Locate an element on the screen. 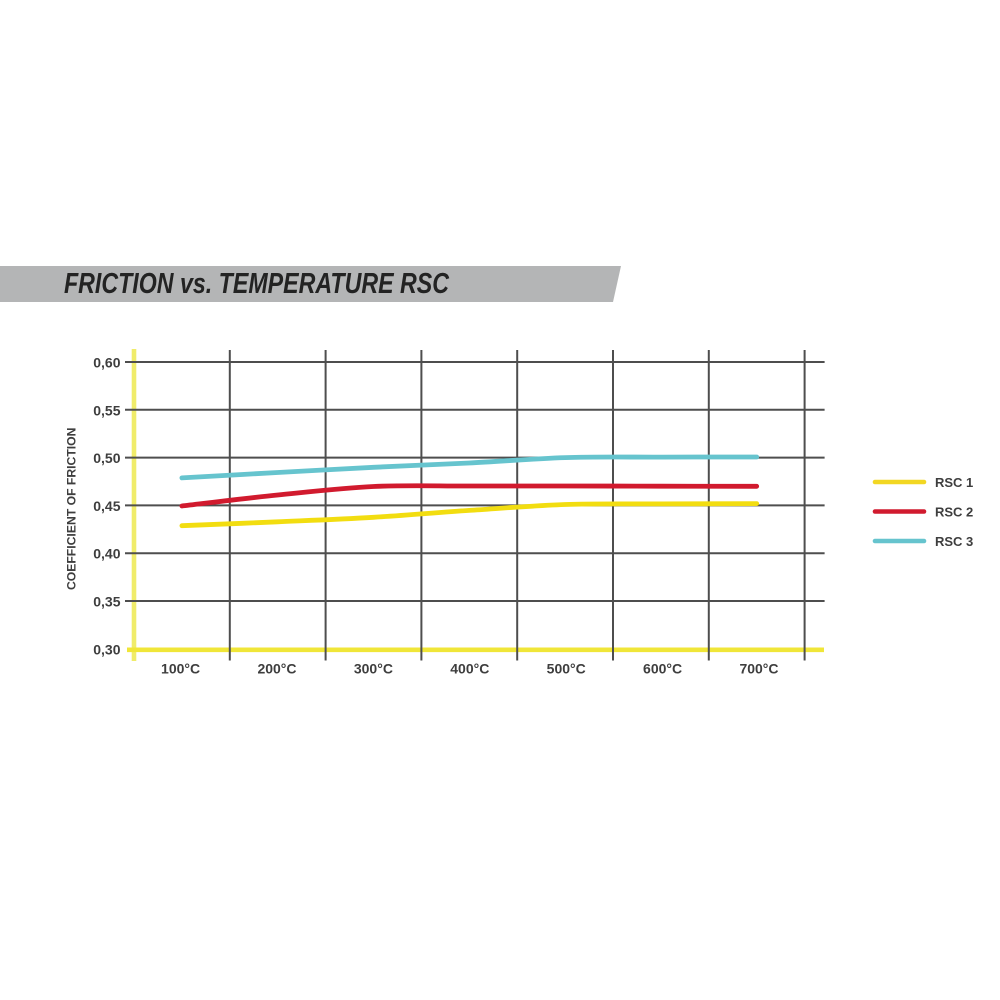  svg-text: 200°C is located at coordinates (276, 669).